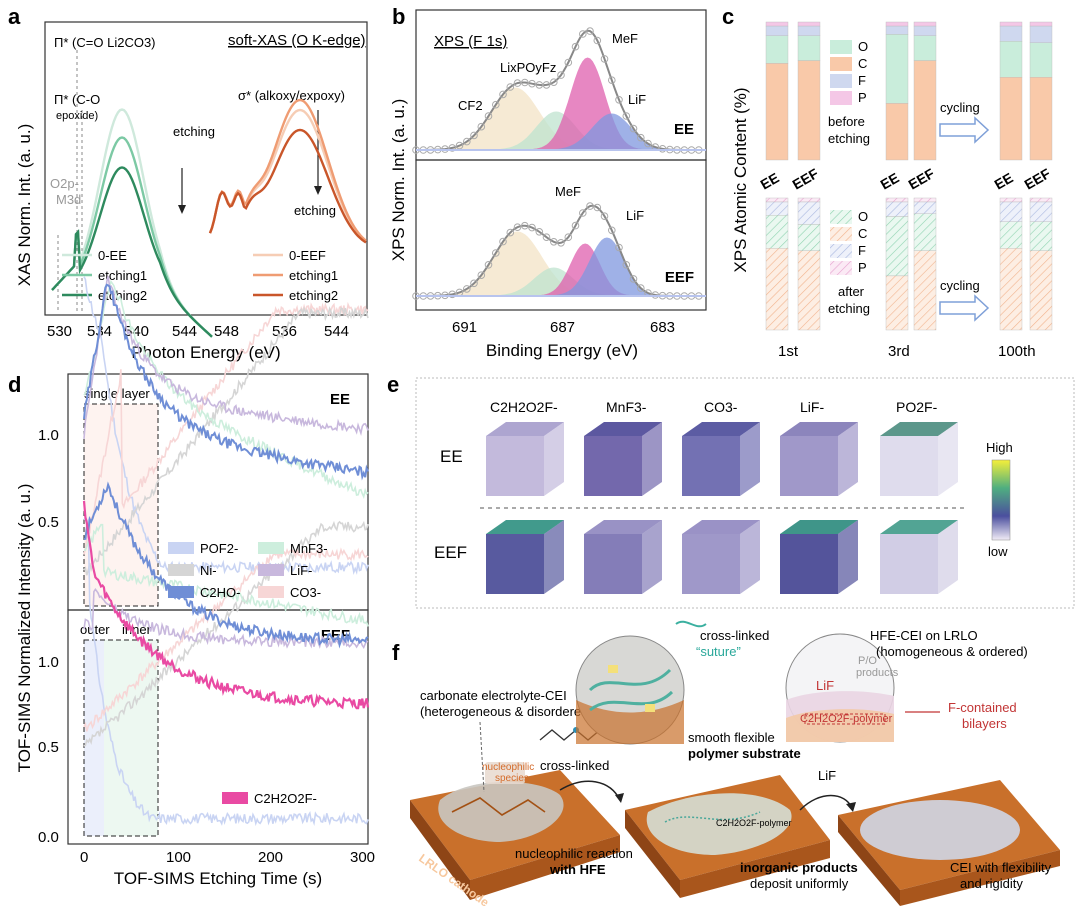 Image resolution: width=1080 pixels, height=909 pixels. What do you see at coordinates (498, 806) in the screenshot?
I see `crack-lines` at bounding box center [498, 806].